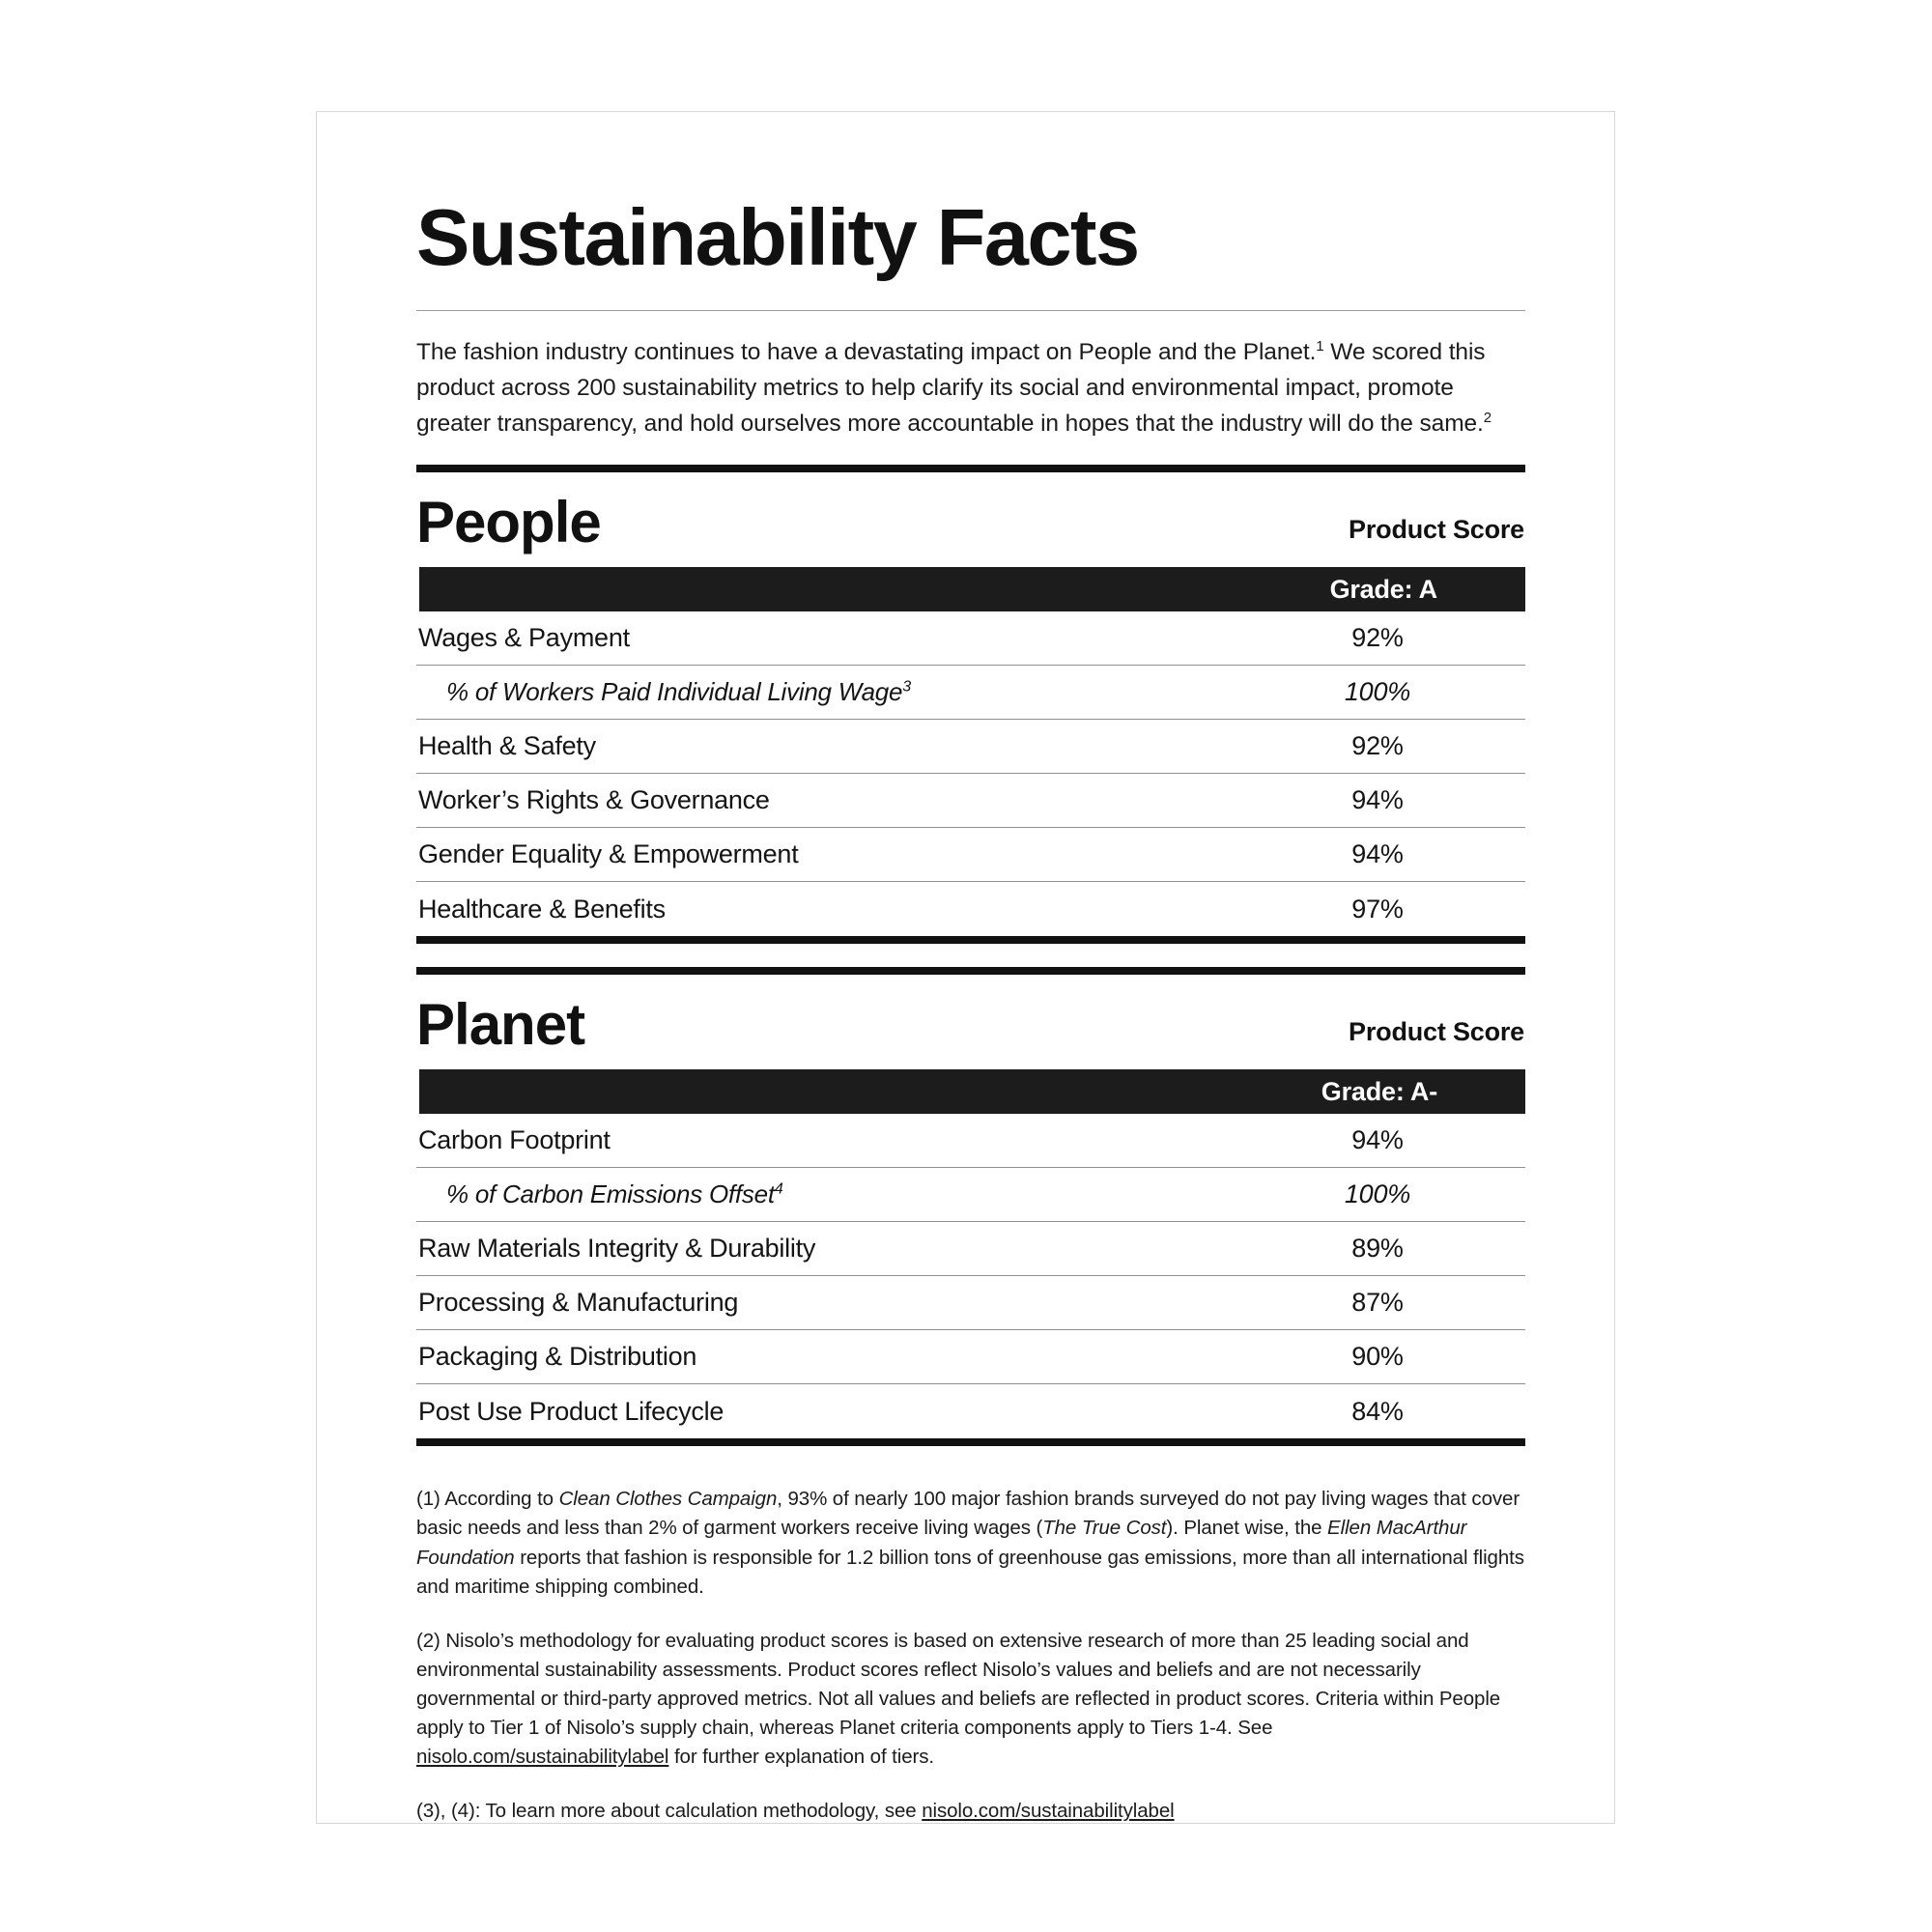 The width and height of the screenshot is (1932, 1932). Describe the element at coordinates (1379, 1091) in the screenshot. I see `grade-badge: Grade: A-` at that location.